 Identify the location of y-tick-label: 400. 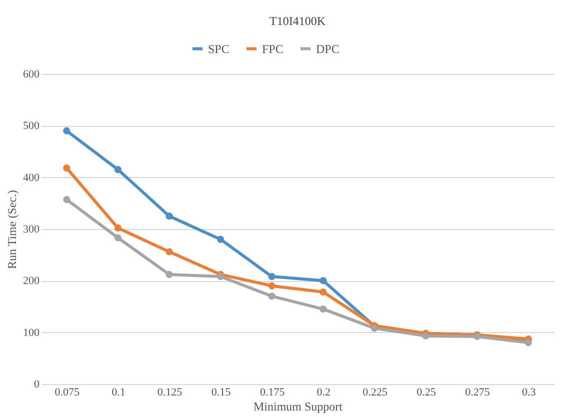
(31, 178).